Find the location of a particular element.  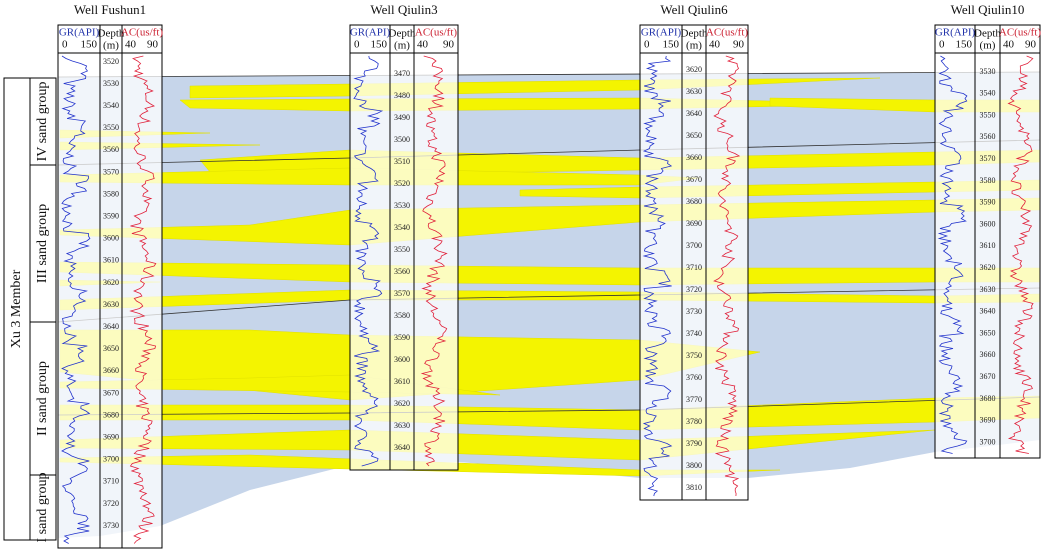

well-box is located at coordinates (987, 241).